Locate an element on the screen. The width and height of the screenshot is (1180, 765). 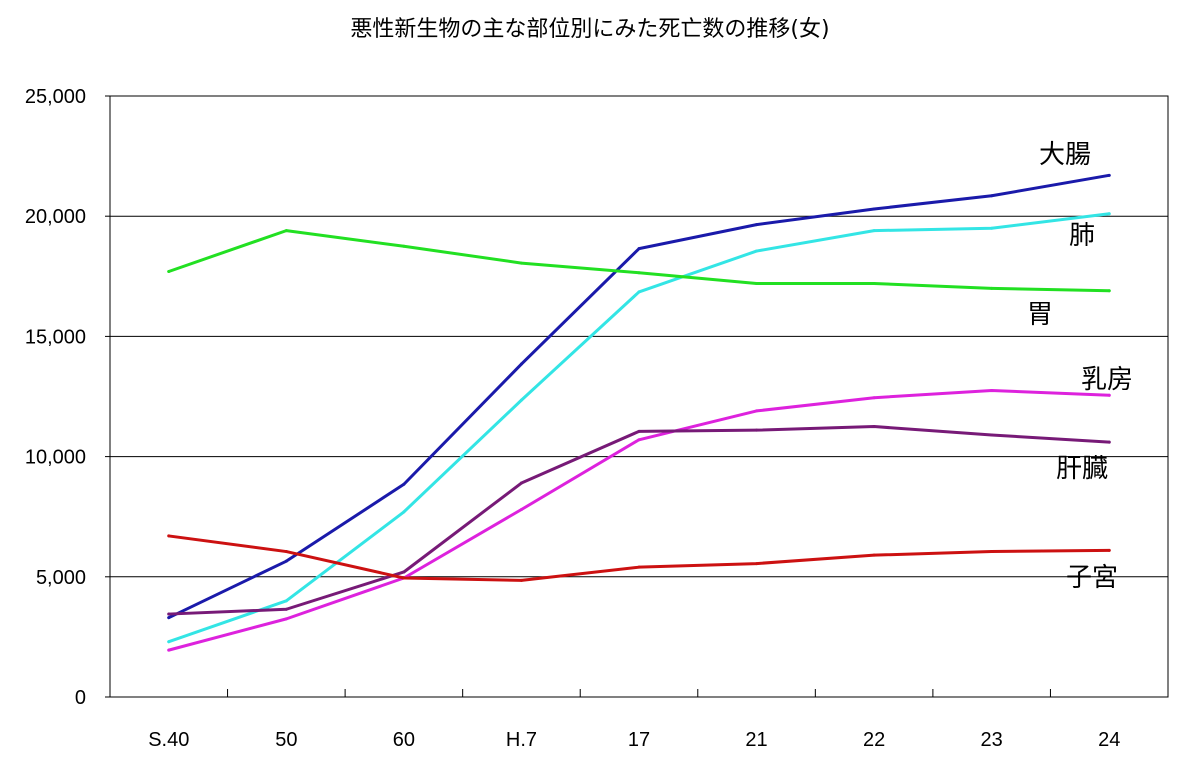
y-axis-labels: 0 5,000 10,000 15,000 20,000 25,000 is located at coordinates (55, 397).